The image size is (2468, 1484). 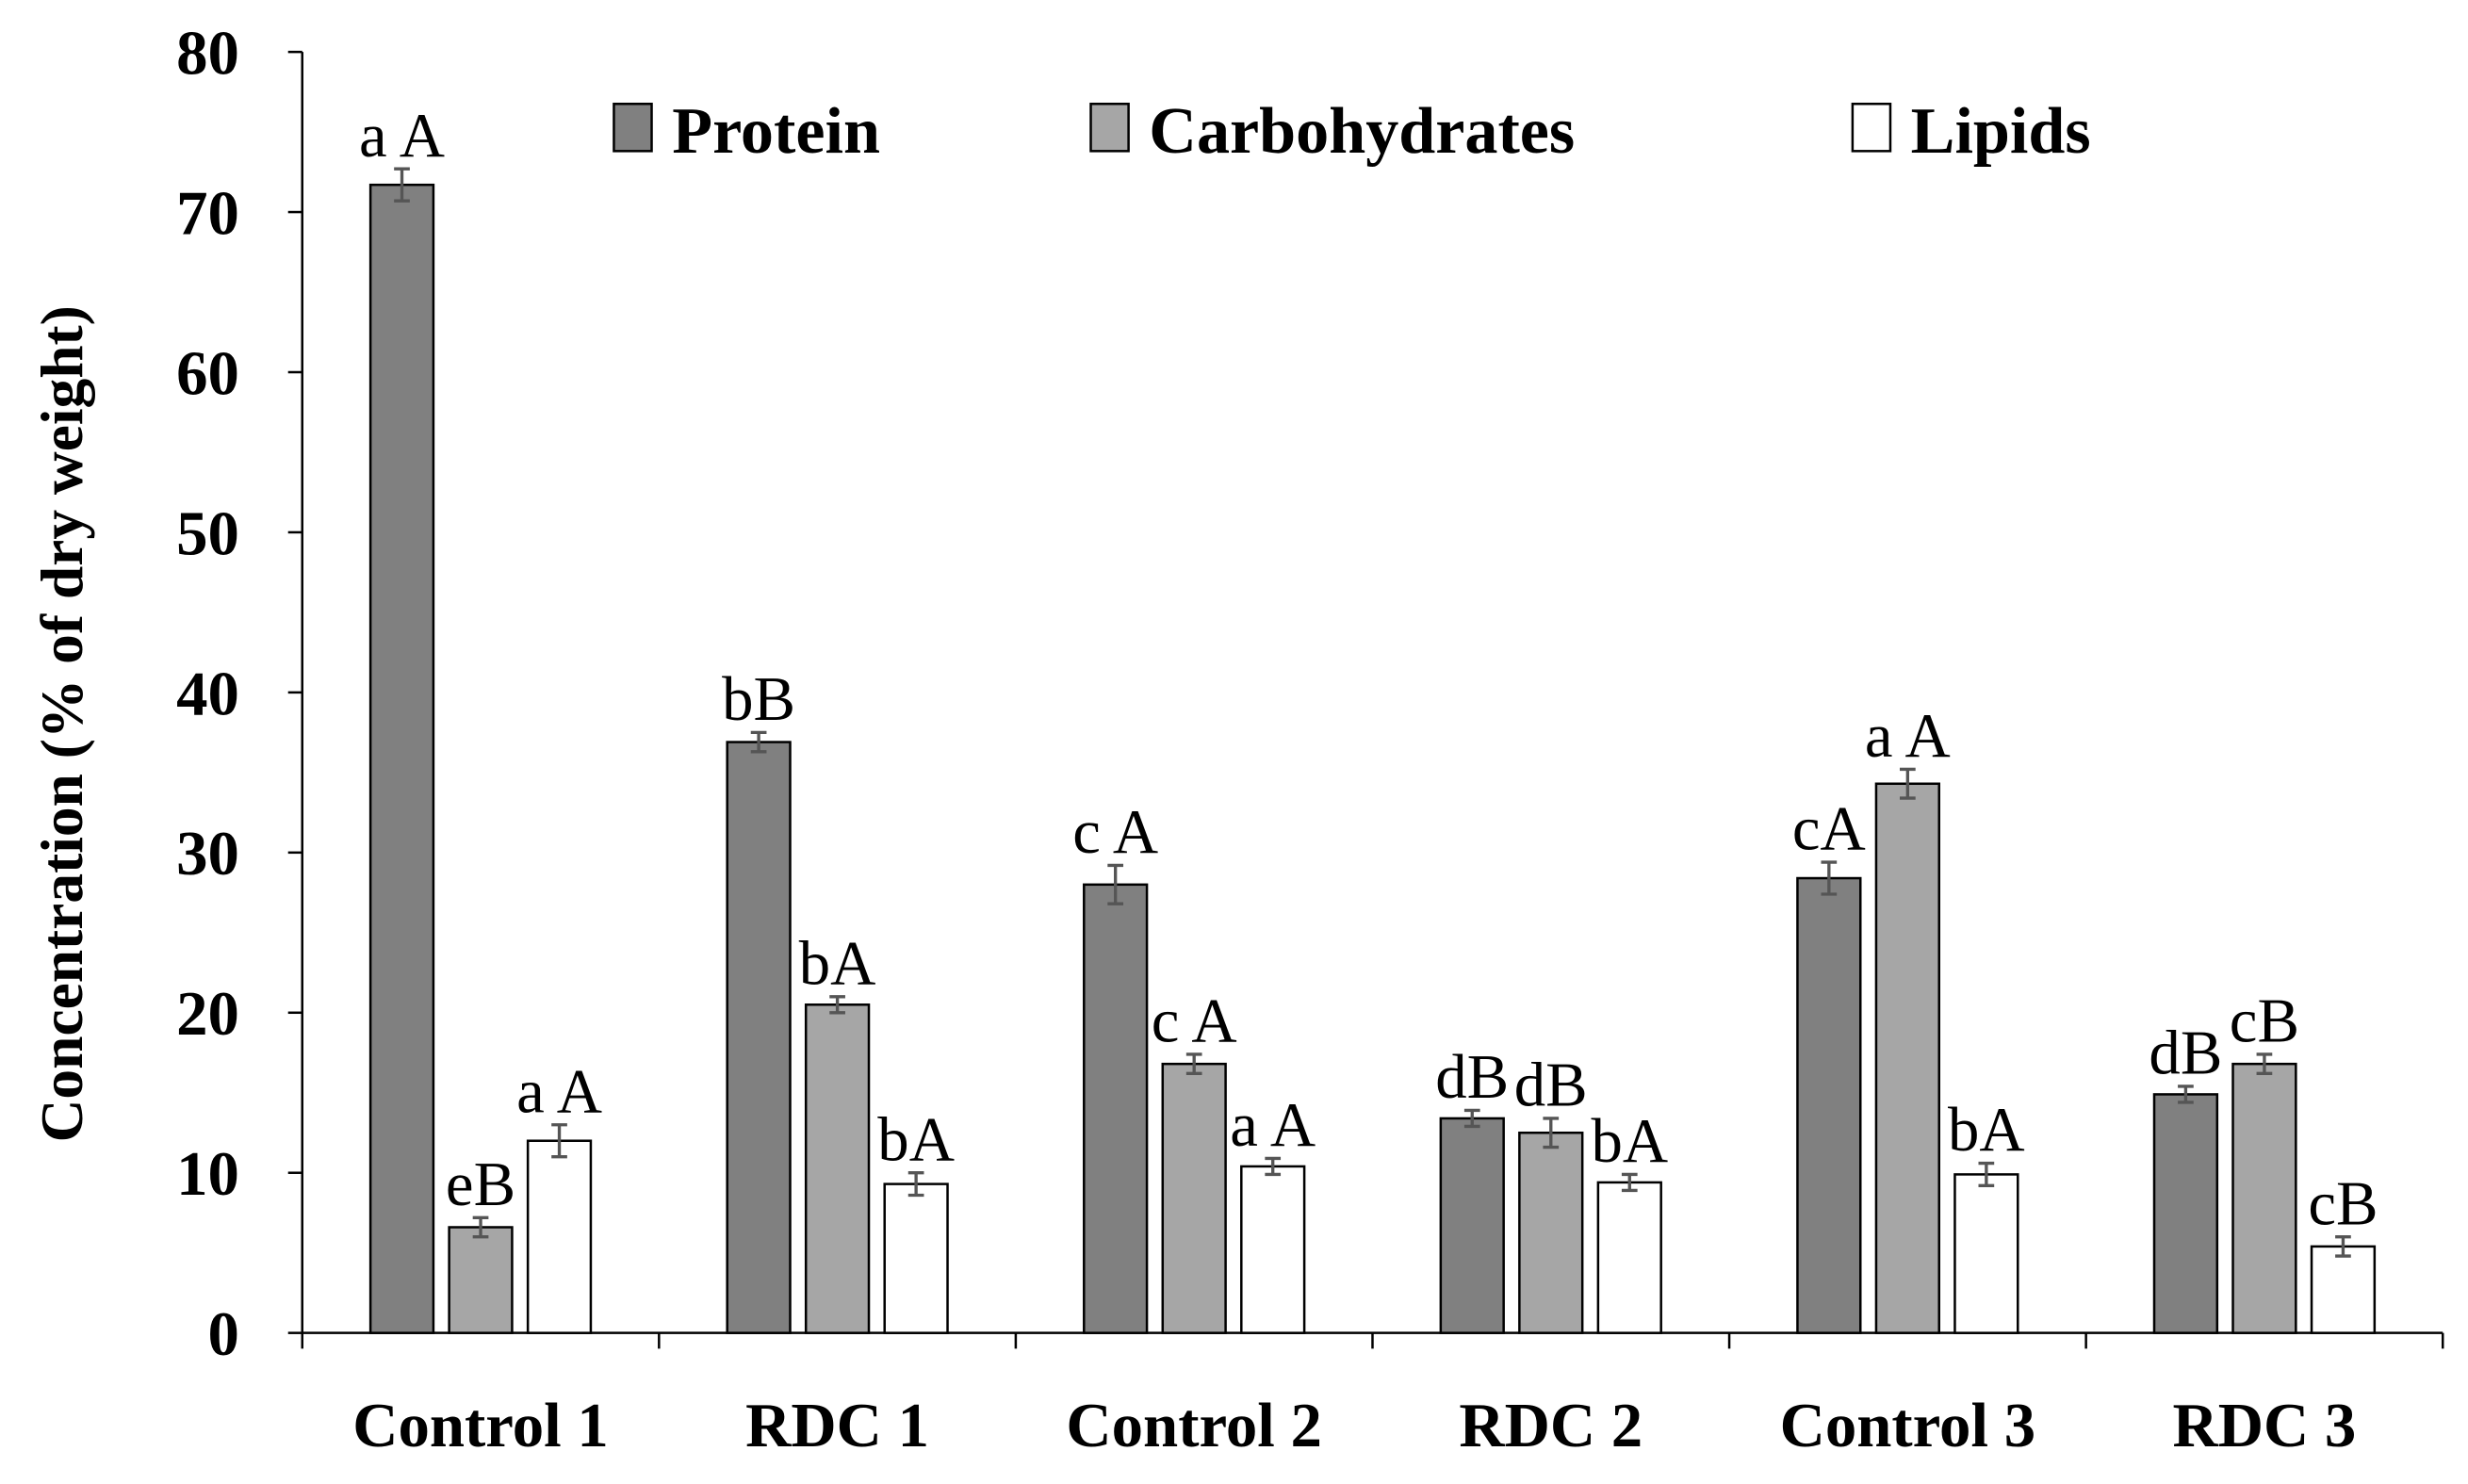 I want to click on y-tick-label: 10, so click(x=207, y=1174).